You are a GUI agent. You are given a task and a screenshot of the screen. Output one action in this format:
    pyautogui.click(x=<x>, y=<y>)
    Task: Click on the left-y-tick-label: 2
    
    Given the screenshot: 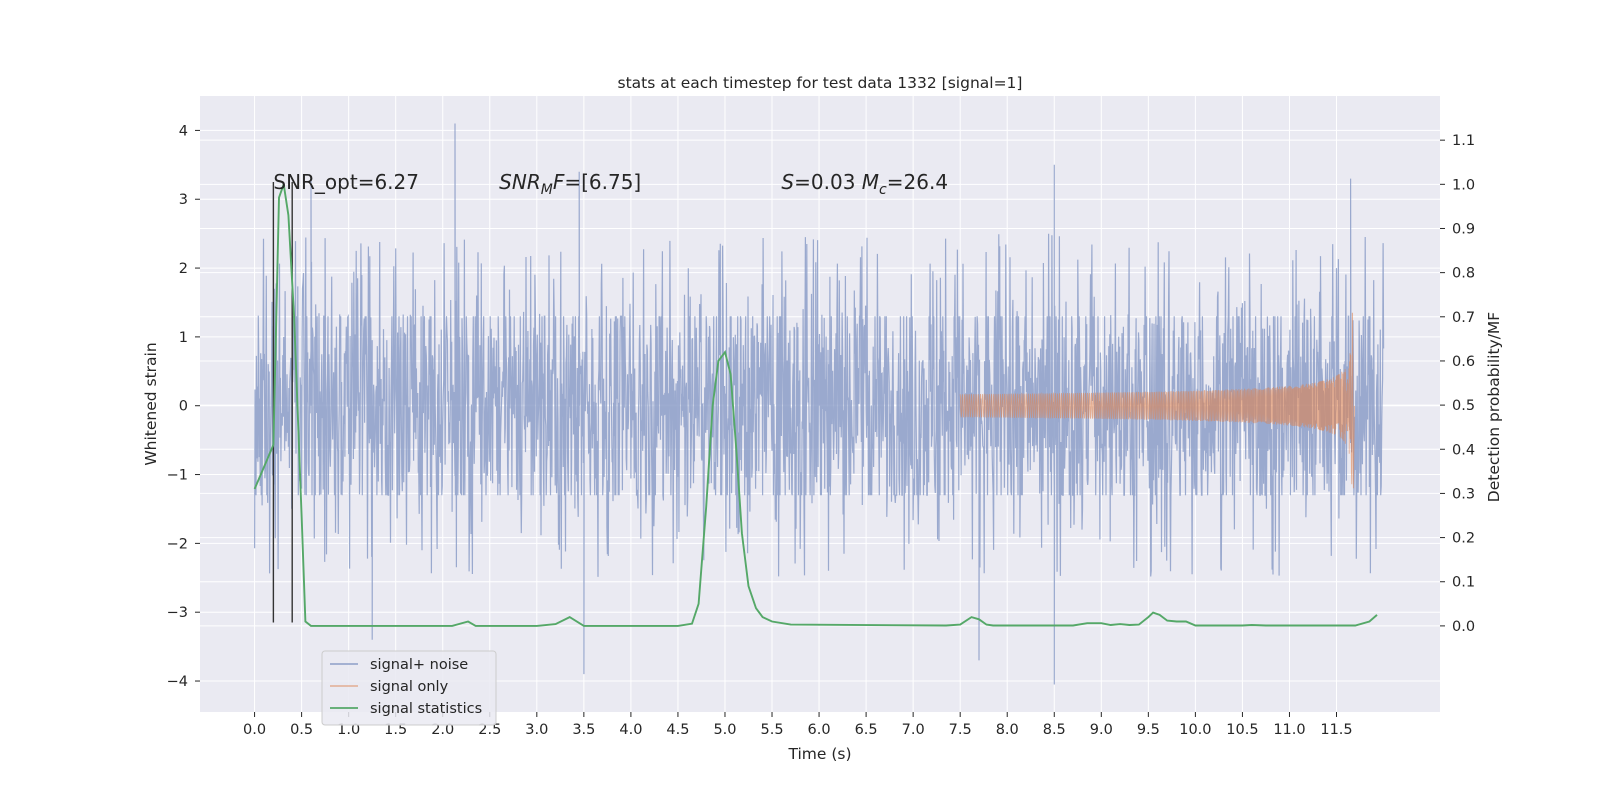 What is the action you would take?
    pyautogui.click(x=183, y=269)
    